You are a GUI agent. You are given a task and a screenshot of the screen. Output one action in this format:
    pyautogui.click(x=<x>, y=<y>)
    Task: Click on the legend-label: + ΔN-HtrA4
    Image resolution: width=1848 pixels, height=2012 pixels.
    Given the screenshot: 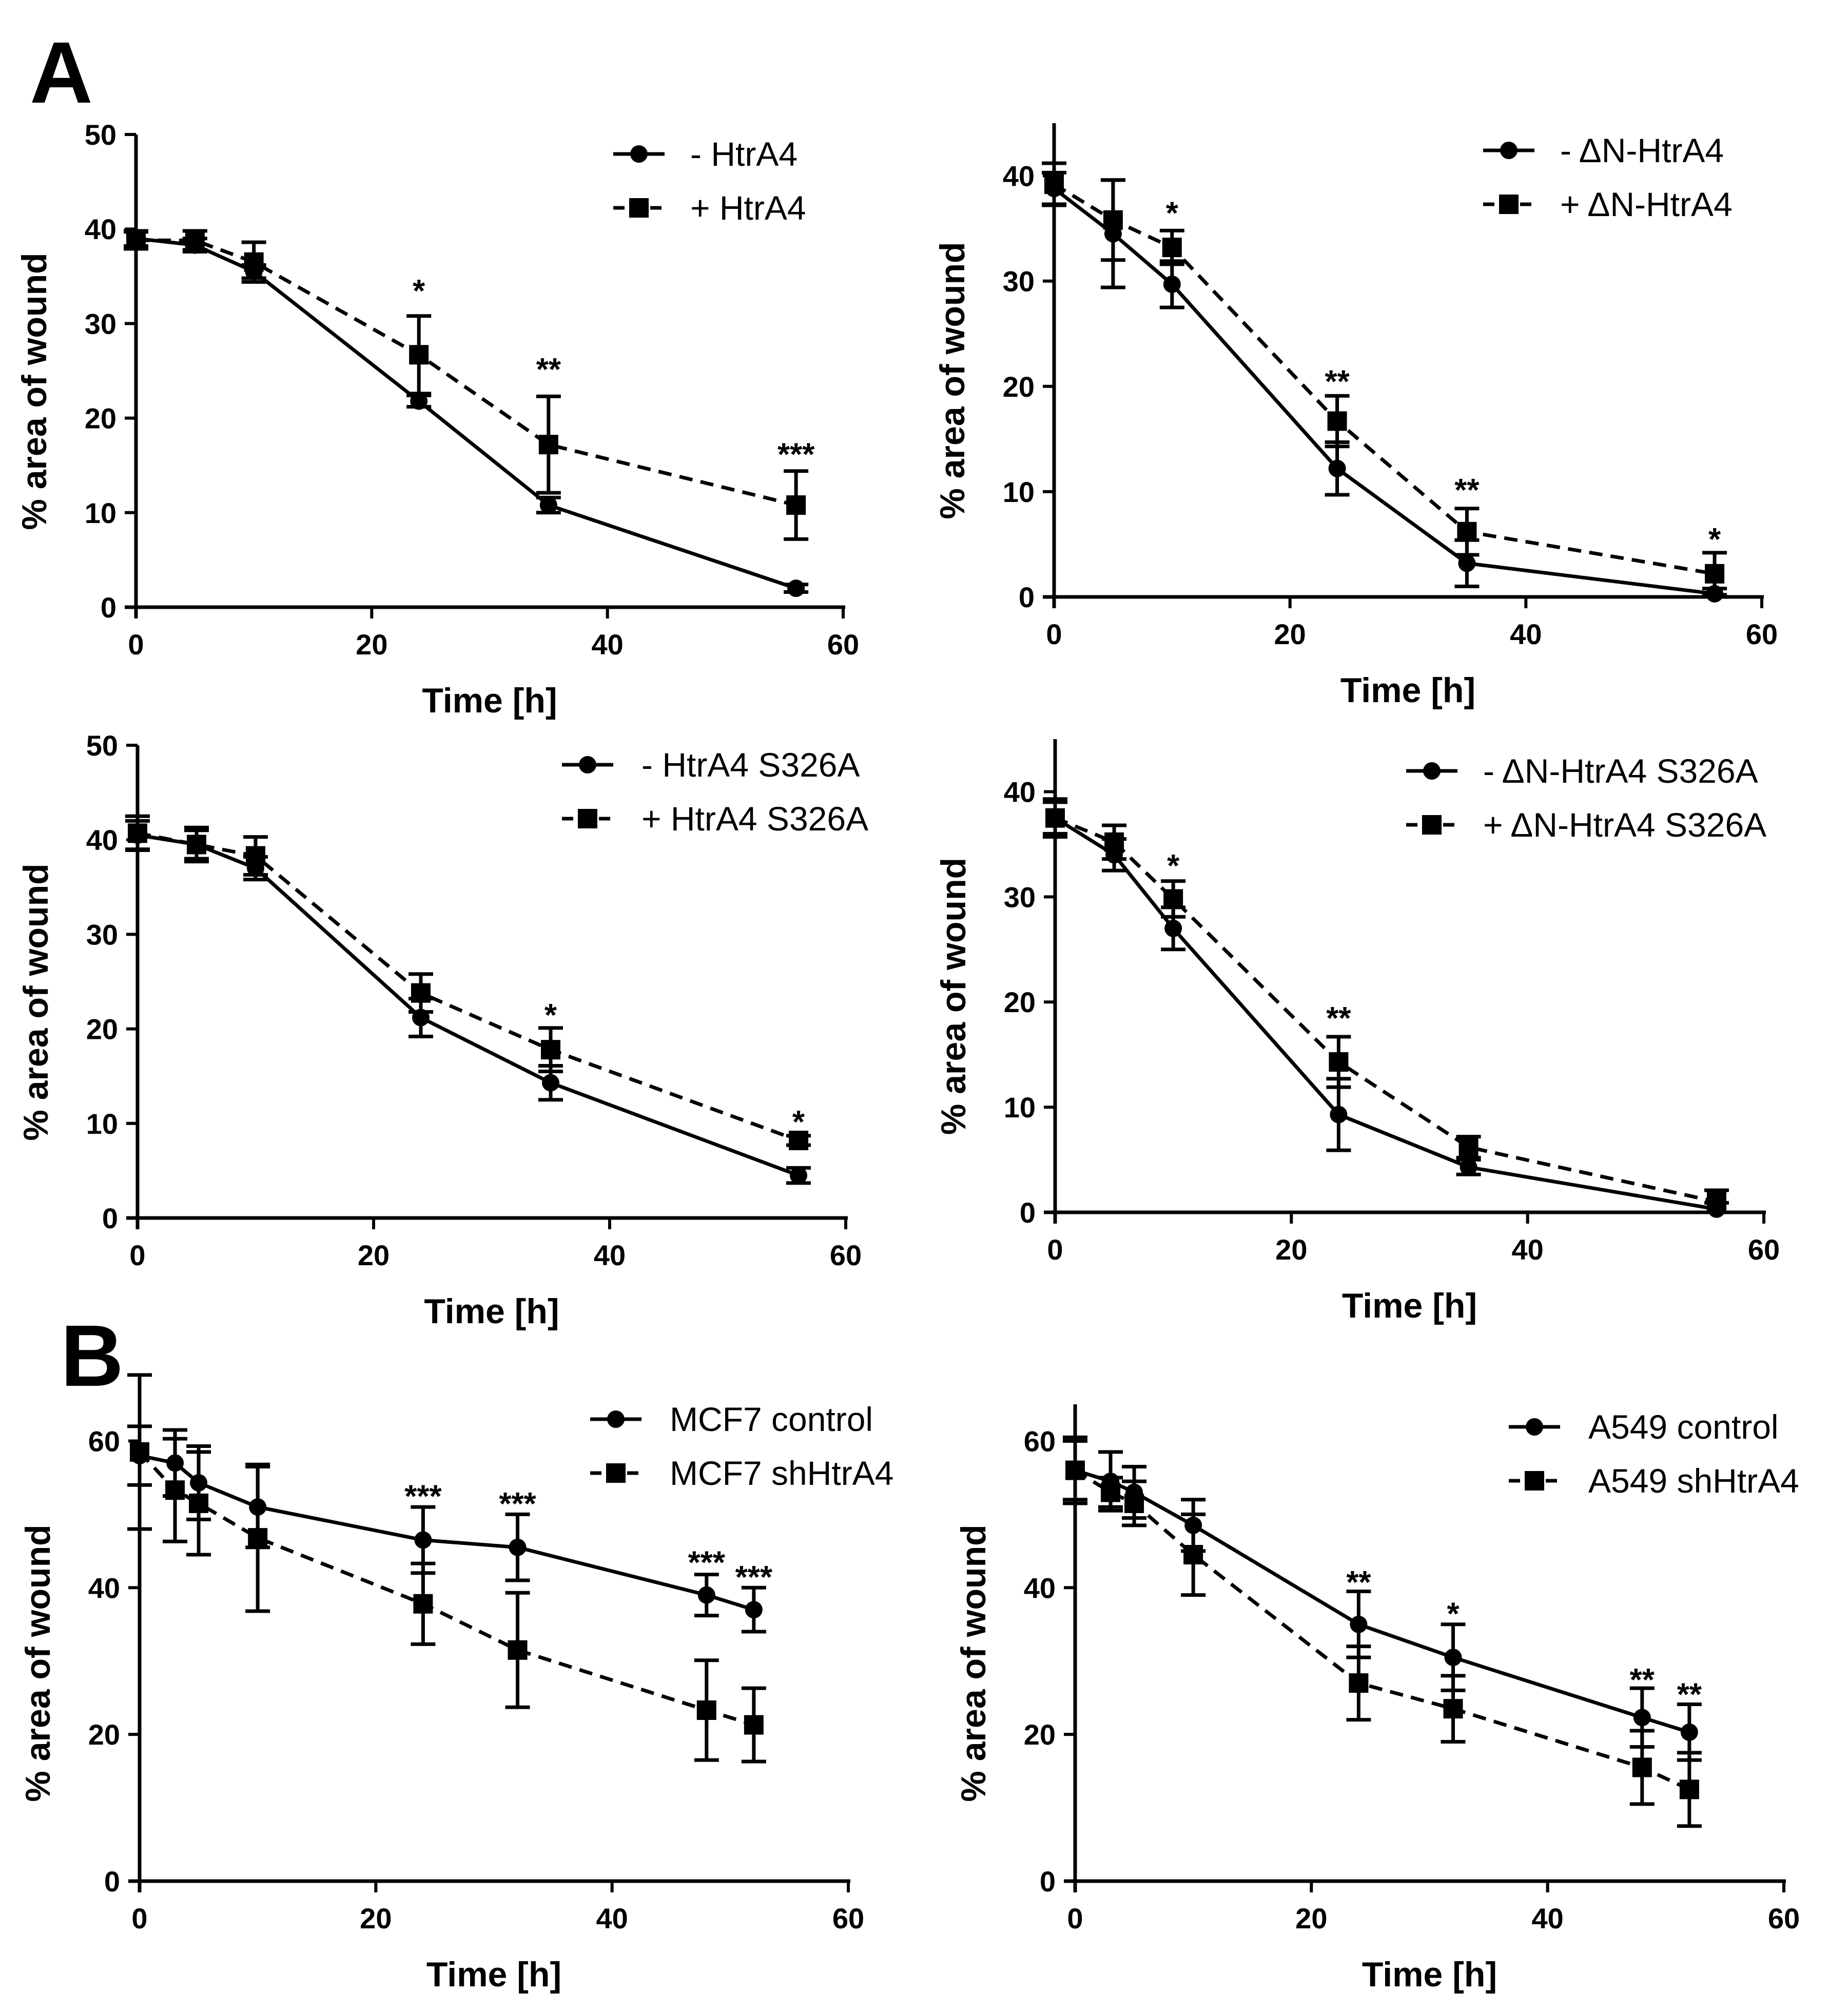 What is the action you would take?
    pyautogui.click(x=1646, y=204)
    